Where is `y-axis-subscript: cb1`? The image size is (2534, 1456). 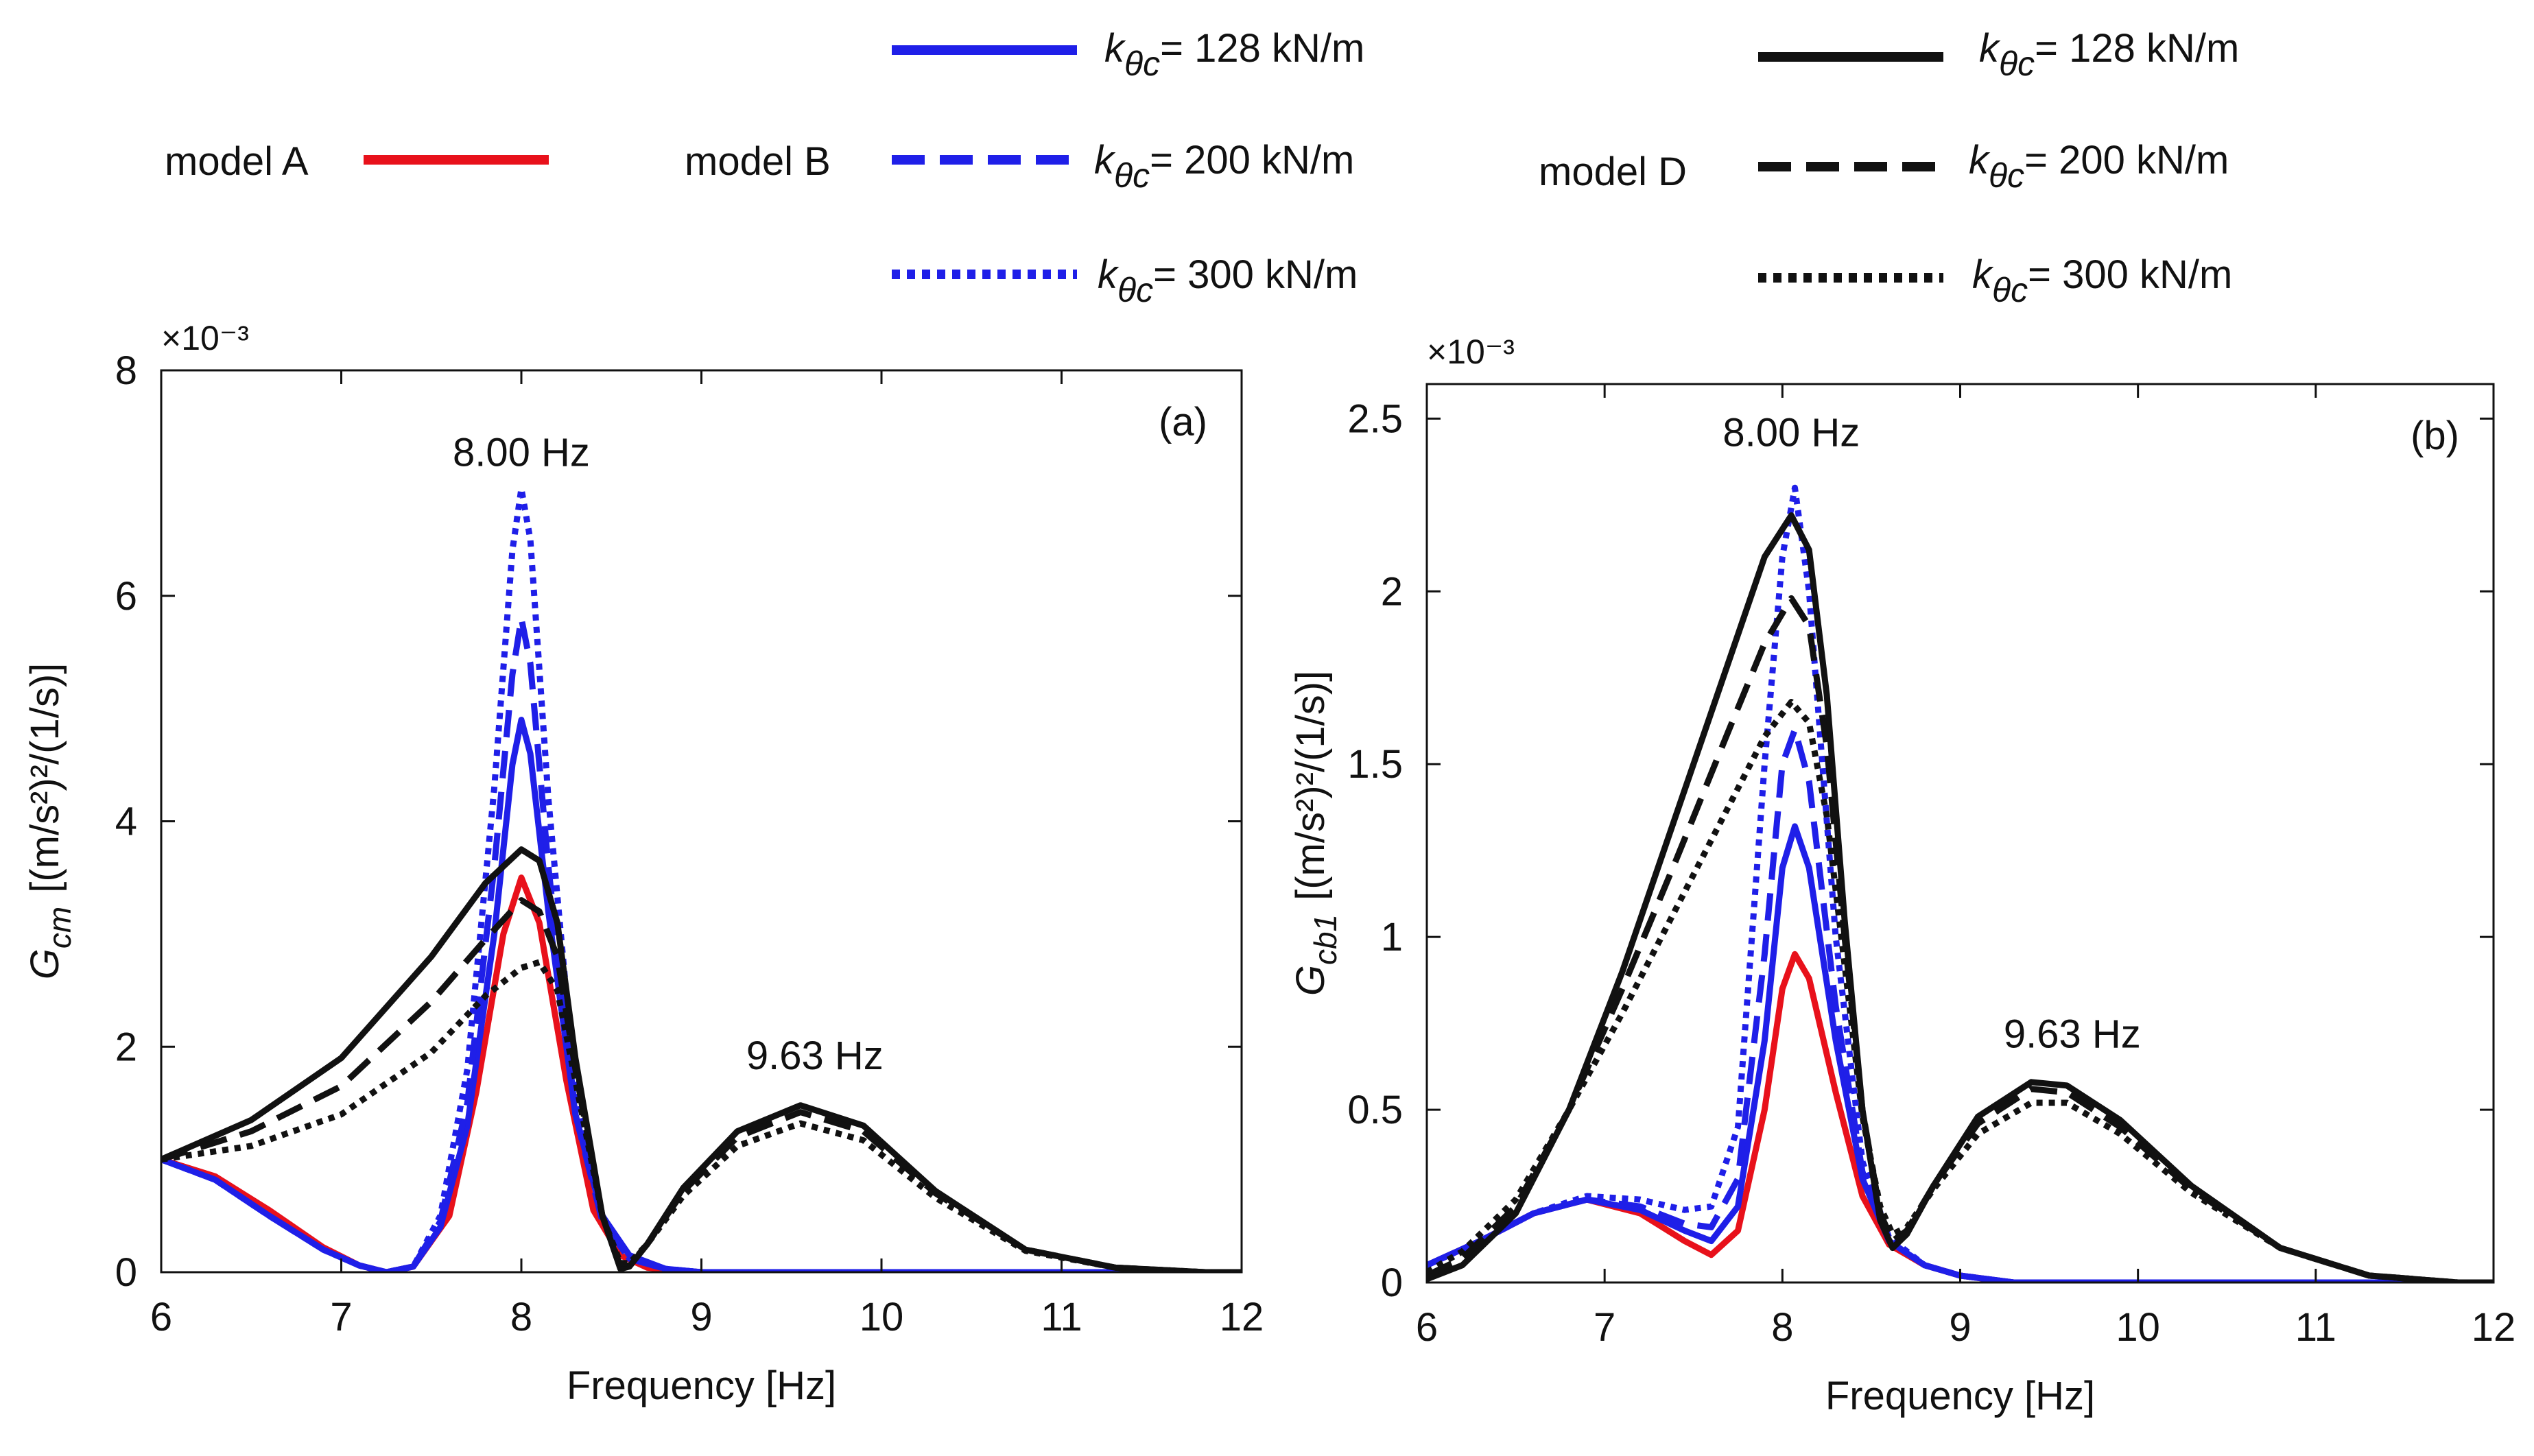 y-axis-subscript: cb1 is located at coordinates (1325, 939).